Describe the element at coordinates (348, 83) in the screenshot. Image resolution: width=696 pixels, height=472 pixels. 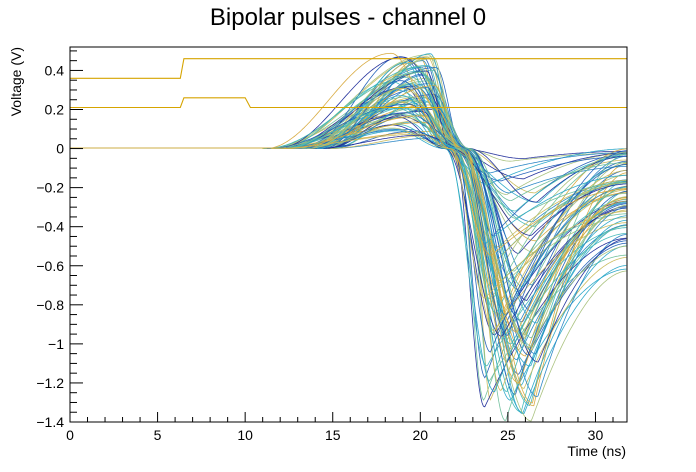
I see `reference-series-group` at that location.